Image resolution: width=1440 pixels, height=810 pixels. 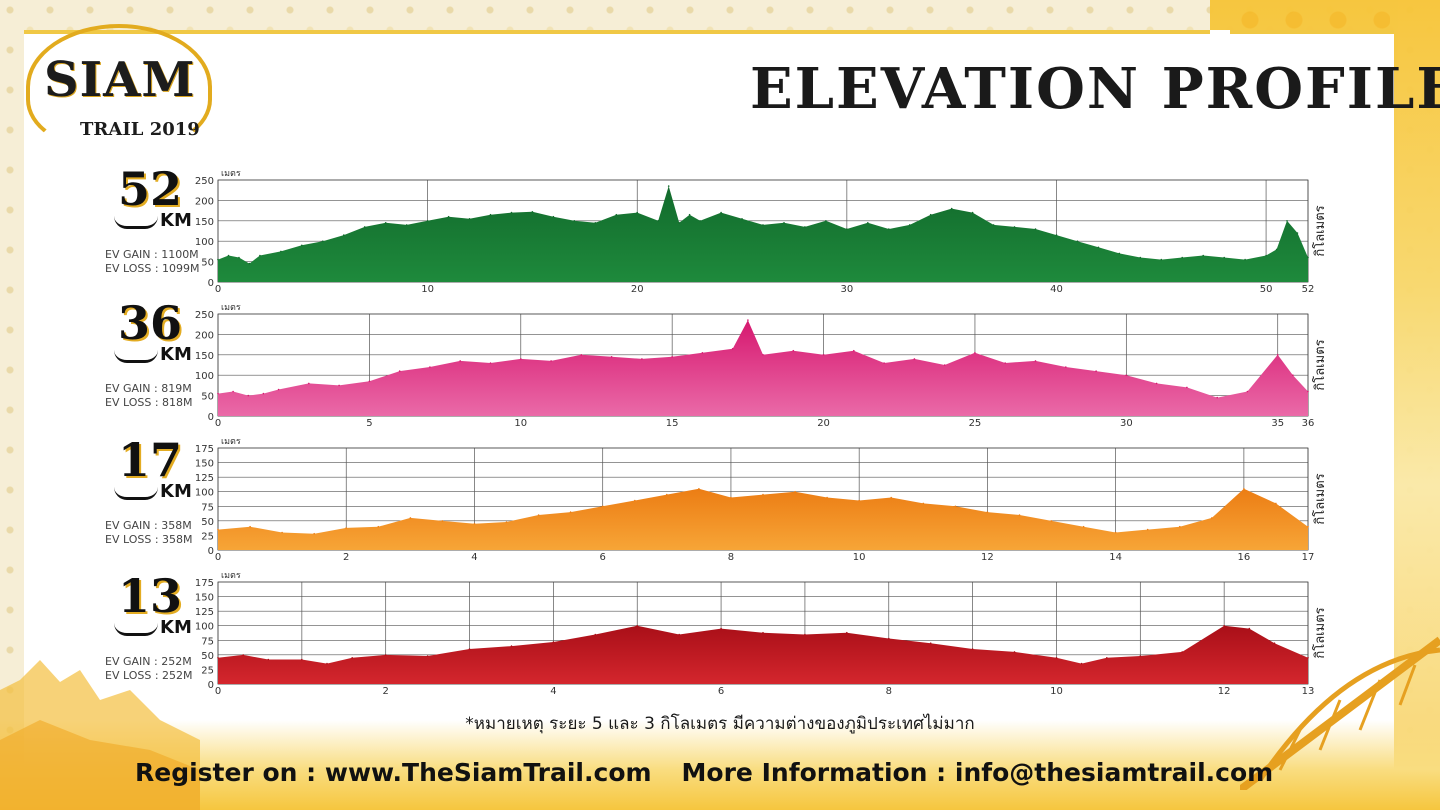 I want to click on x-tick-label: 4, so click(x=553, y=691).